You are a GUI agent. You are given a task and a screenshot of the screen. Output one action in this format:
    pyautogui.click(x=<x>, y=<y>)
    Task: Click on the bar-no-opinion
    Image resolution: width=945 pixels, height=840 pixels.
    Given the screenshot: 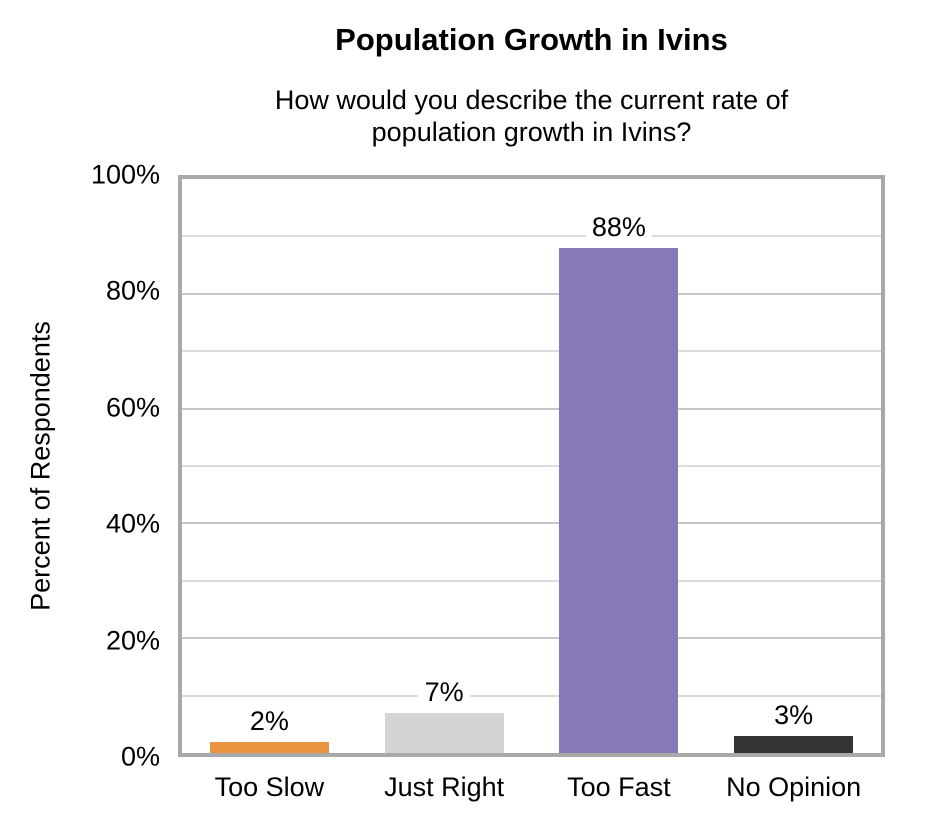 What is the action you would take?
    pyautogui.click(x=794, y=744)
    